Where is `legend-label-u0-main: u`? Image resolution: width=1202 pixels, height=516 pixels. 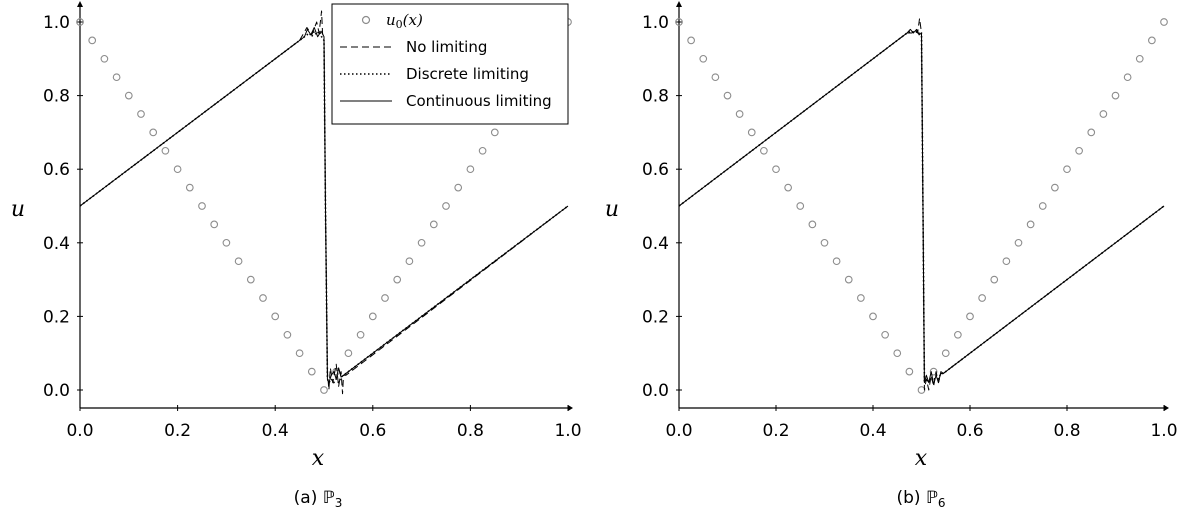
legend-label-u0-main: u is located at coordinates (391, 20).